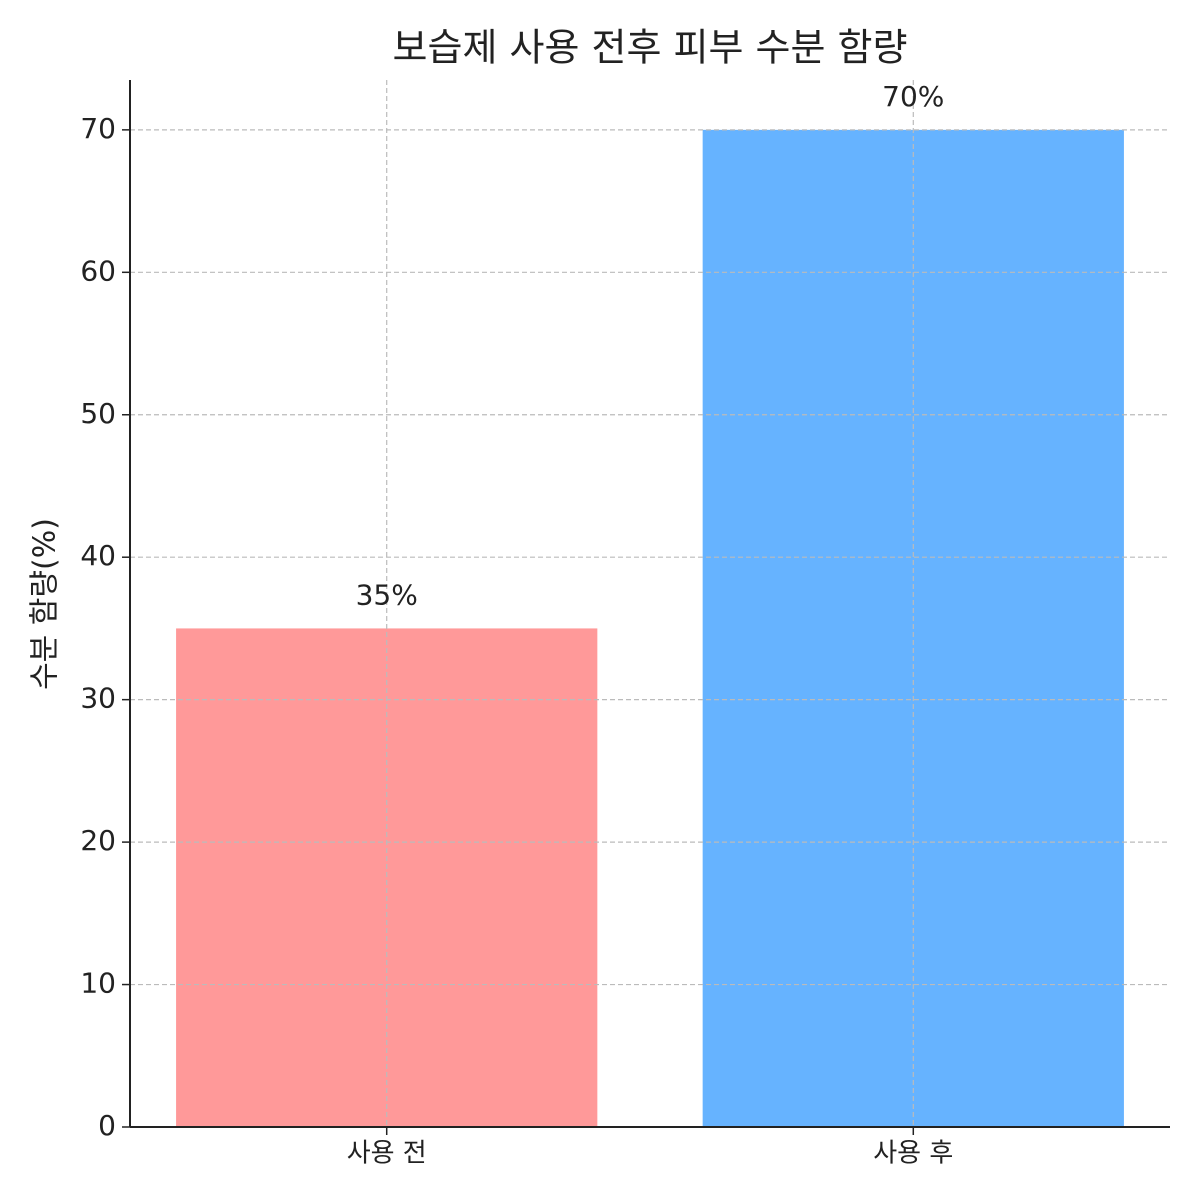 This screenshot has height=1200, width=1200. What do you see at coordinates (387, 1154) in the screenshot?
I see `x-tick-label: 사용 전` at bounding box center [387, 1154].